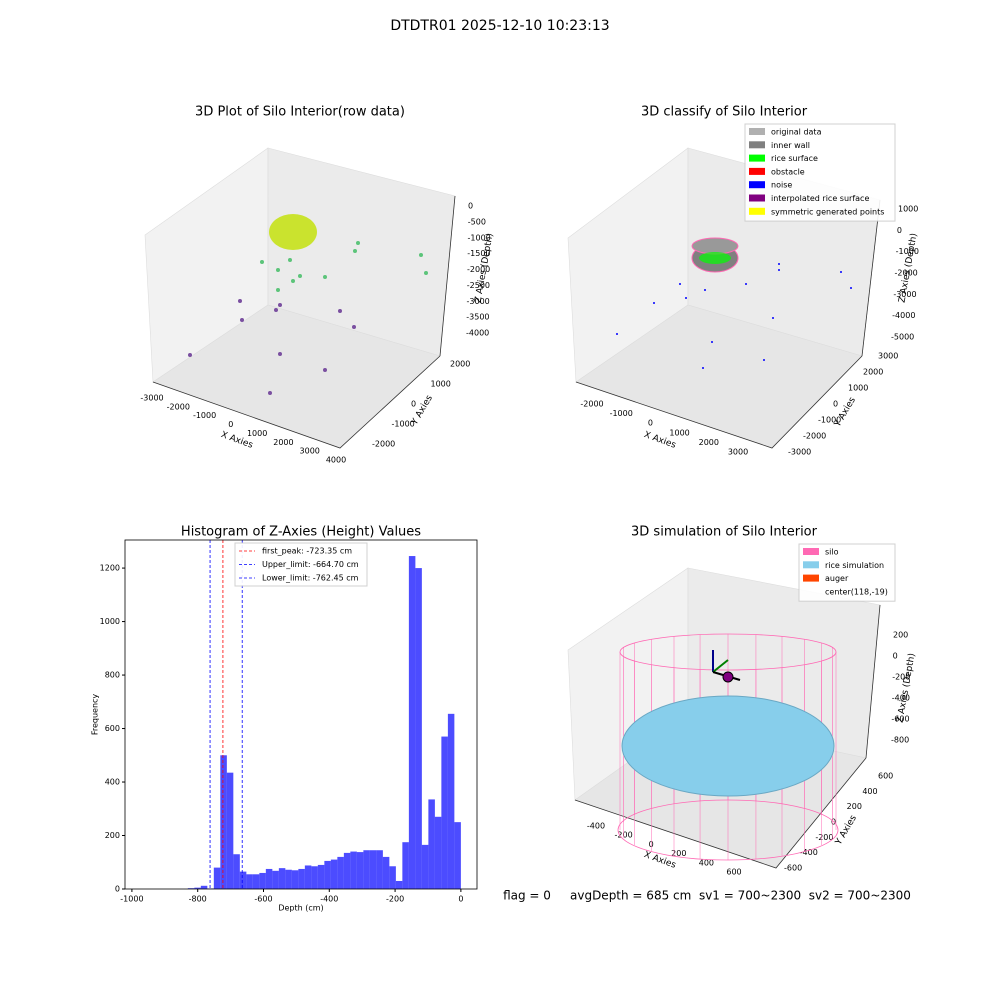 Image resolution: width=1000 pixels, height=1000 pixels. I want to click on z-tick-label: -800, so click(900, 740).